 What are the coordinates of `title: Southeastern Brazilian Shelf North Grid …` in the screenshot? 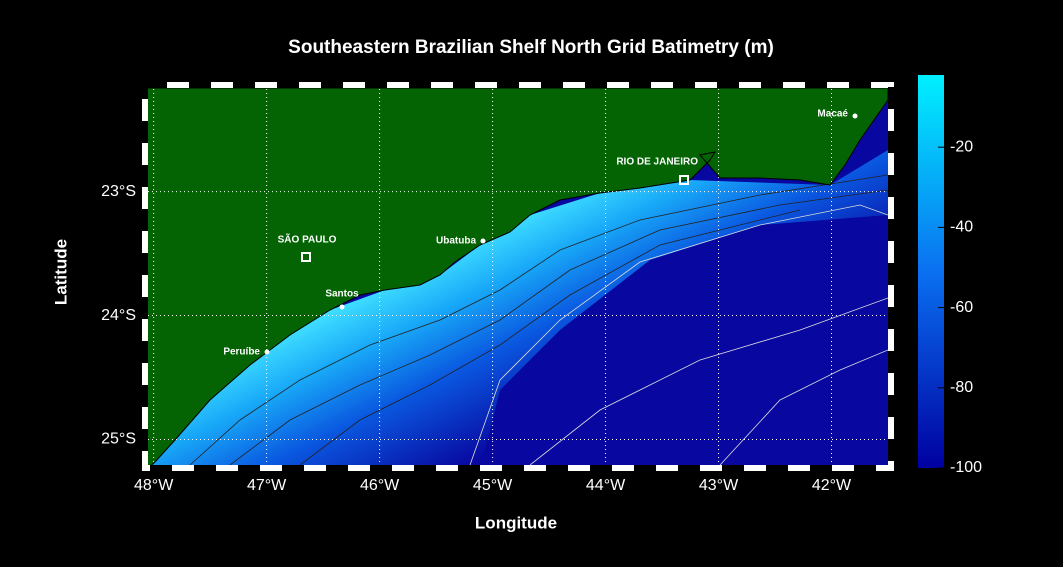 It's located at (531, 47).